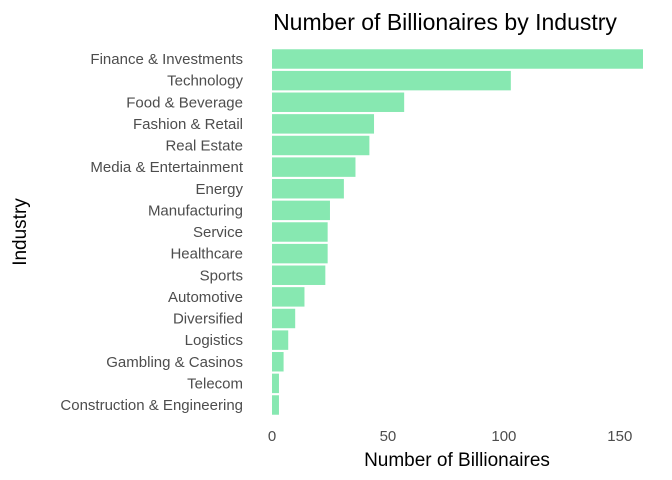 The width and height of the screenshot is (672, 480). I want to click on category-label: Healthcare, so click(206, 254).